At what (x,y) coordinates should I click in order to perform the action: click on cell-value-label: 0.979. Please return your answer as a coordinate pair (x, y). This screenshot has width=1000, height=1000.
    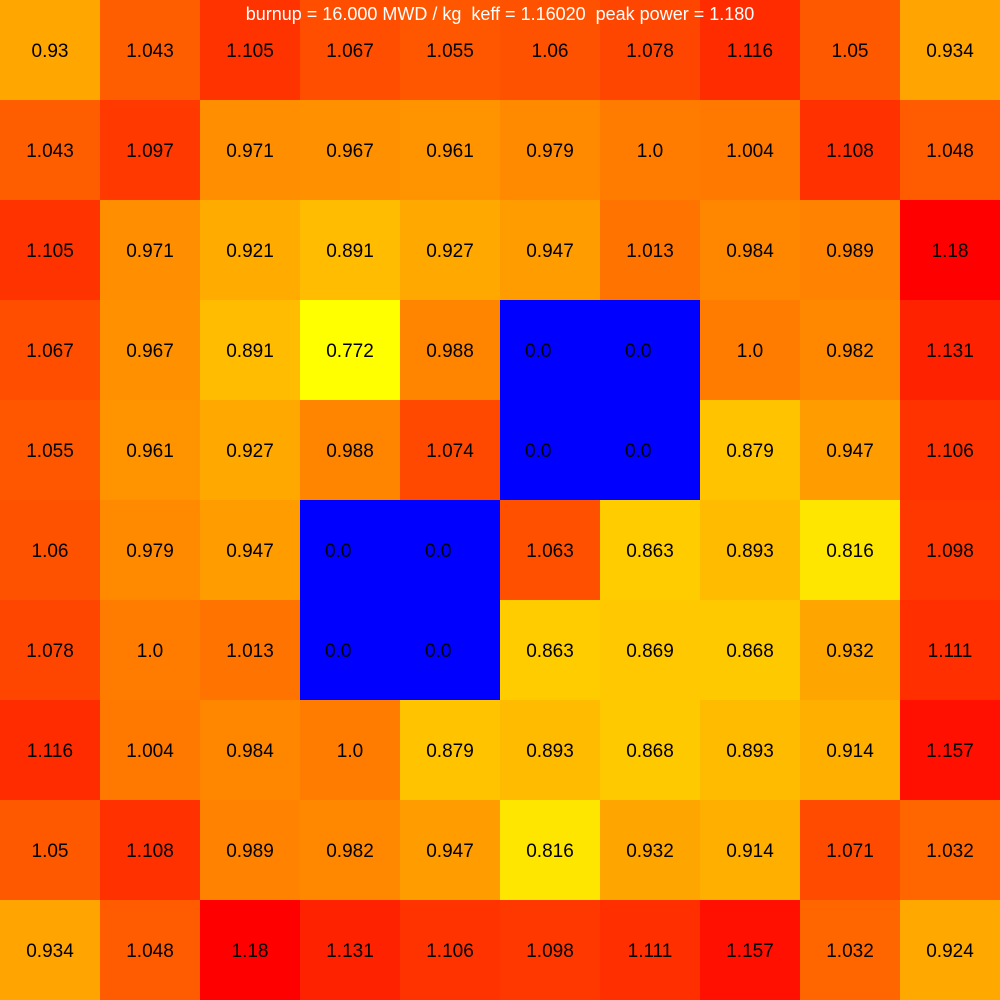
    Looking at the image, I should click on (550, 151).